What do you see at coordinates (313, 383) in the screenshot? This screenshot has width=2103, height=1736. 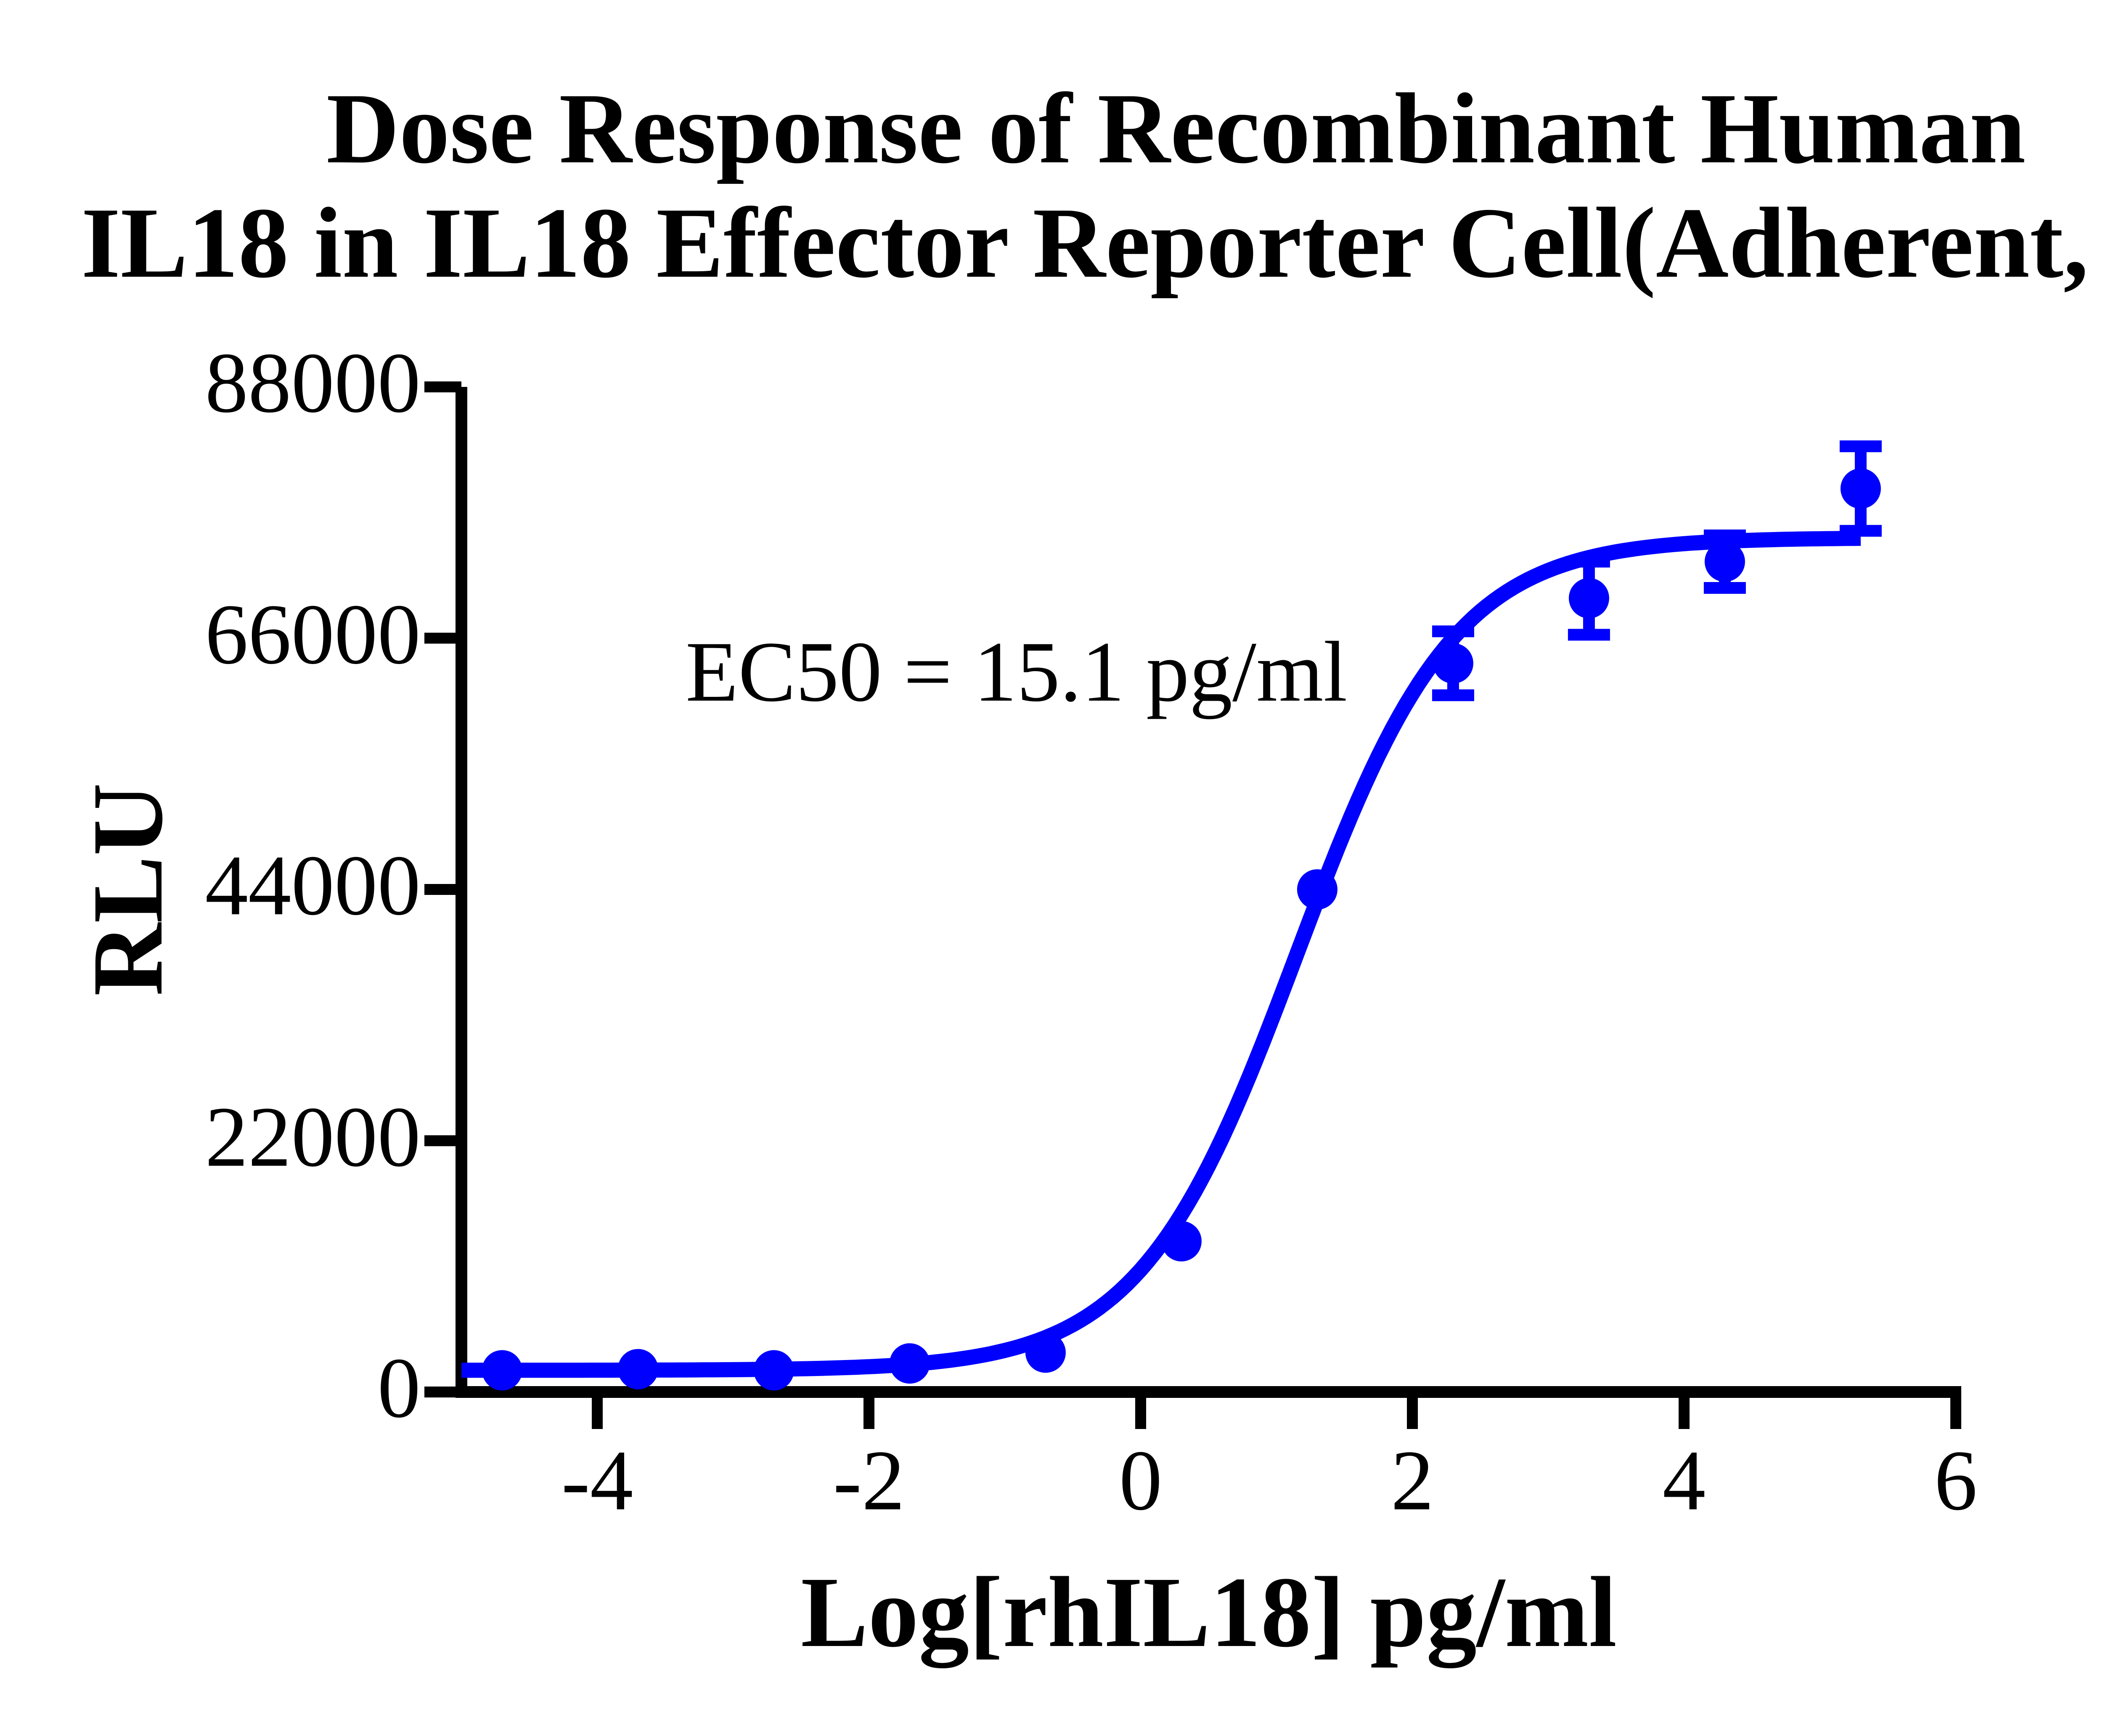 I see `y-tick-label: 88000` at bounding box center [313, 383].